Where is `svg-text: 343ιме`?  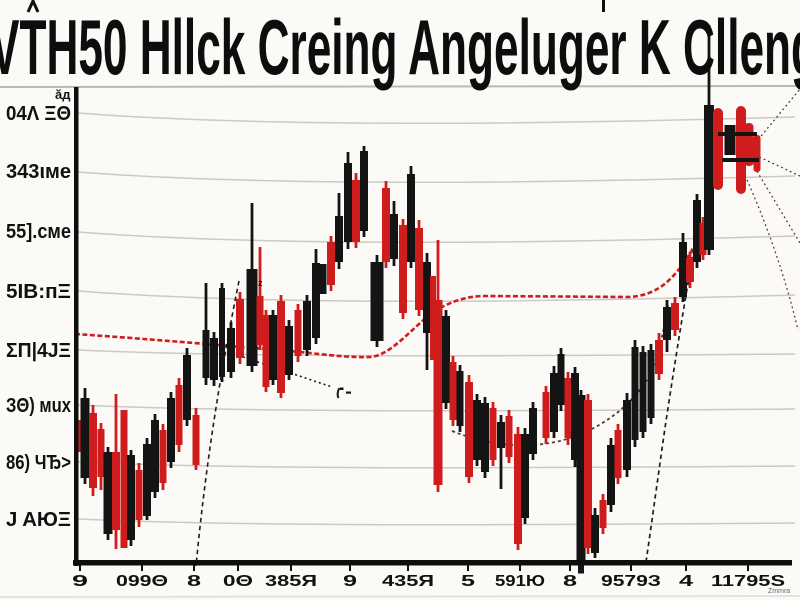 svg-text: 343ιме is located at coordinates (38, 172).